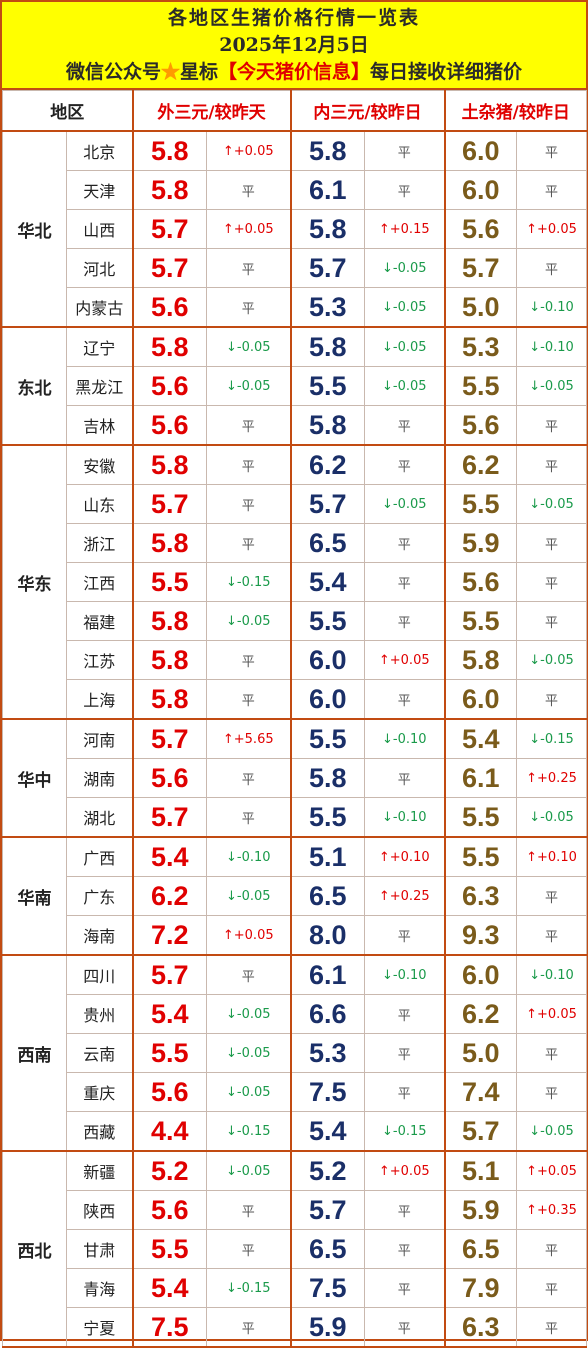 This screenshot has width=588, height=1348. What do you see at coordinates (248, 150) in the screenshot?
I see `waisanyuan-change: ↑+0.05` at bounding box center [248, 150].